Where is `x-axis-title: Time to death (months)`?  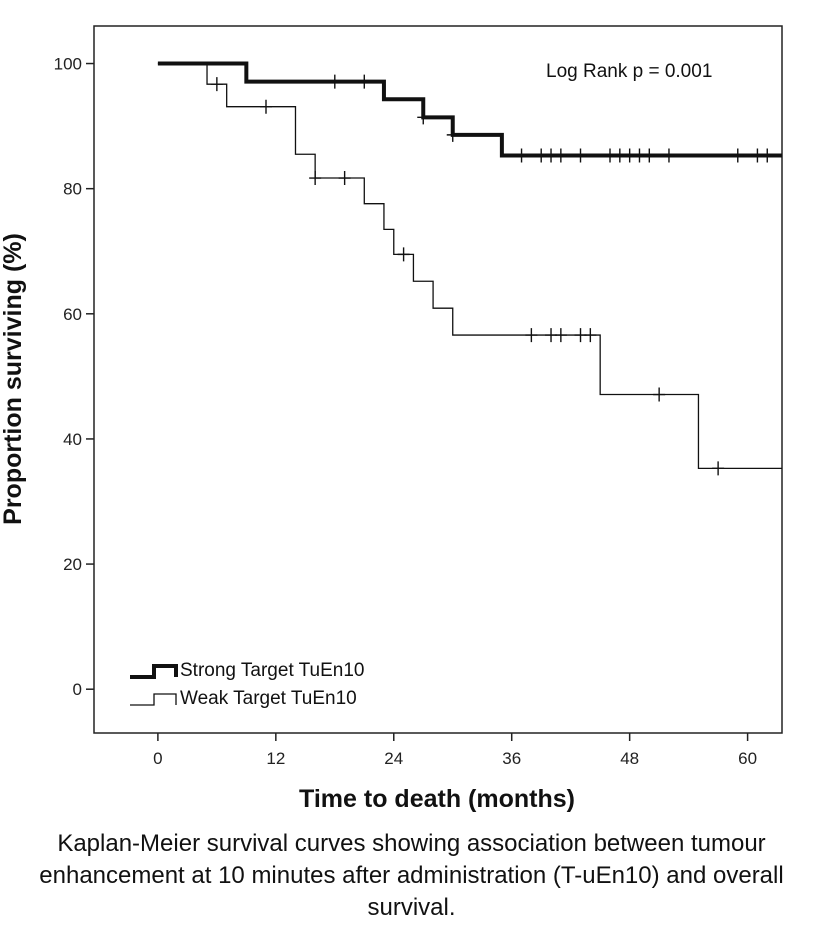
x-axis-title: Time to death (months) is located at coordinates (437, 799).